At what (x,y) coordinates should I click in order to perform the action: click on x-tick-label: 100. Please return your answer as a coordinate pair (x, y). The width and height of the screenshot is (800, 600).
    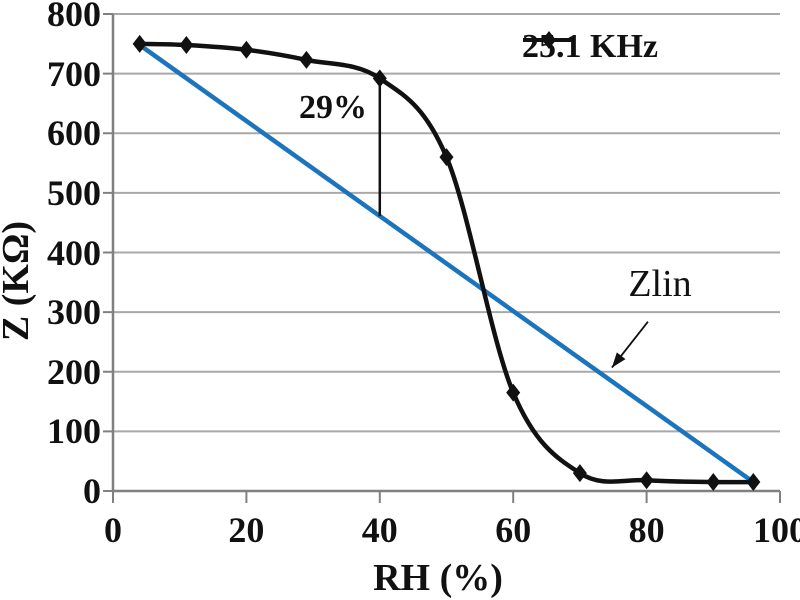
    Looking at the image, I should click on (776, 530).